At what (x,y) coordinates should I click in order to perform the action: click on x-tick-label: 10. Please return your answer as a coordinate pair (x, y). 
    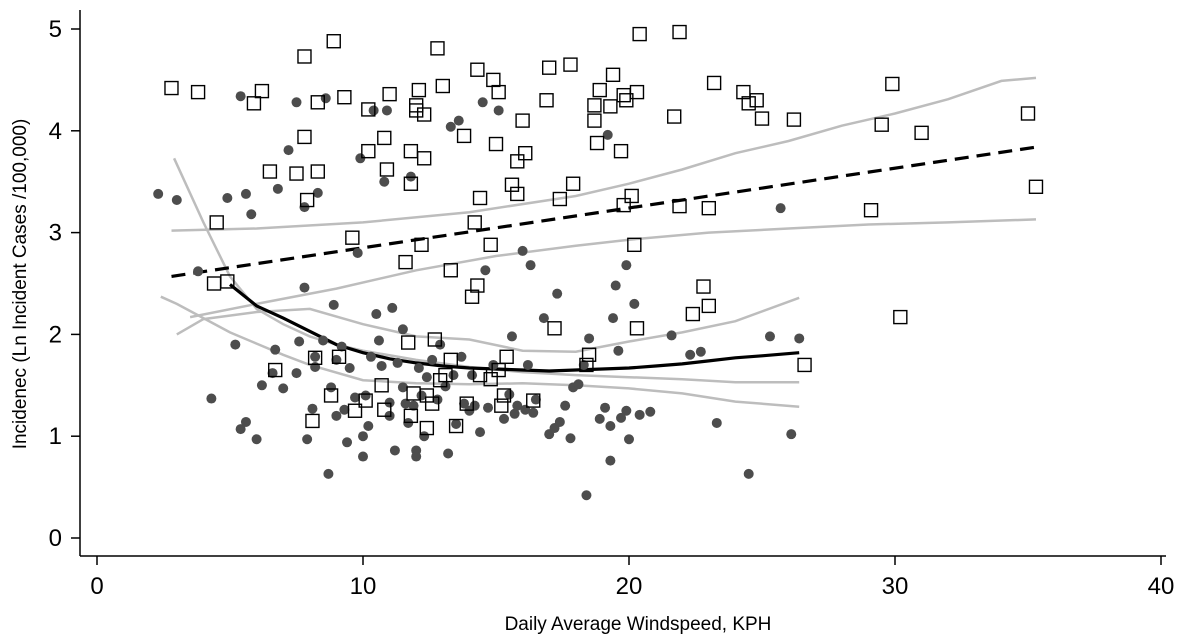
    Looking at the image, I should click on (363, 586).